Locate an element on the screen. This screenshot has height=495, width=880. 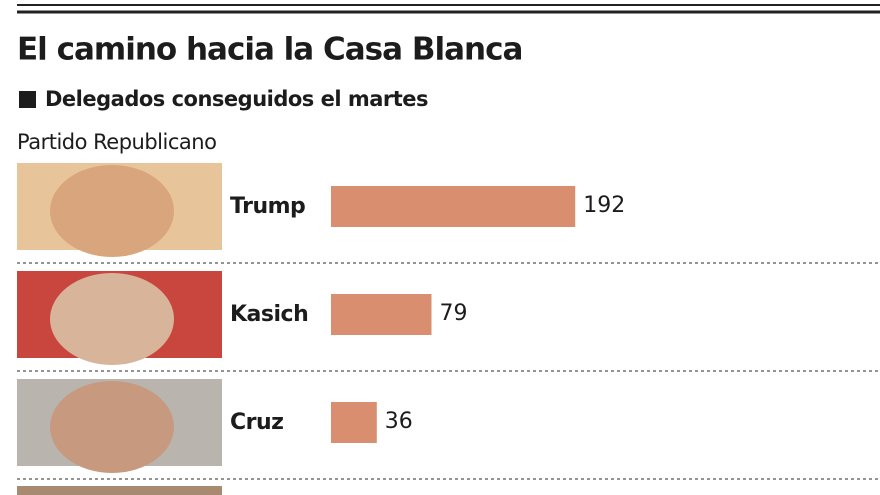
subtitle-square is located at coordinates (27, 99).